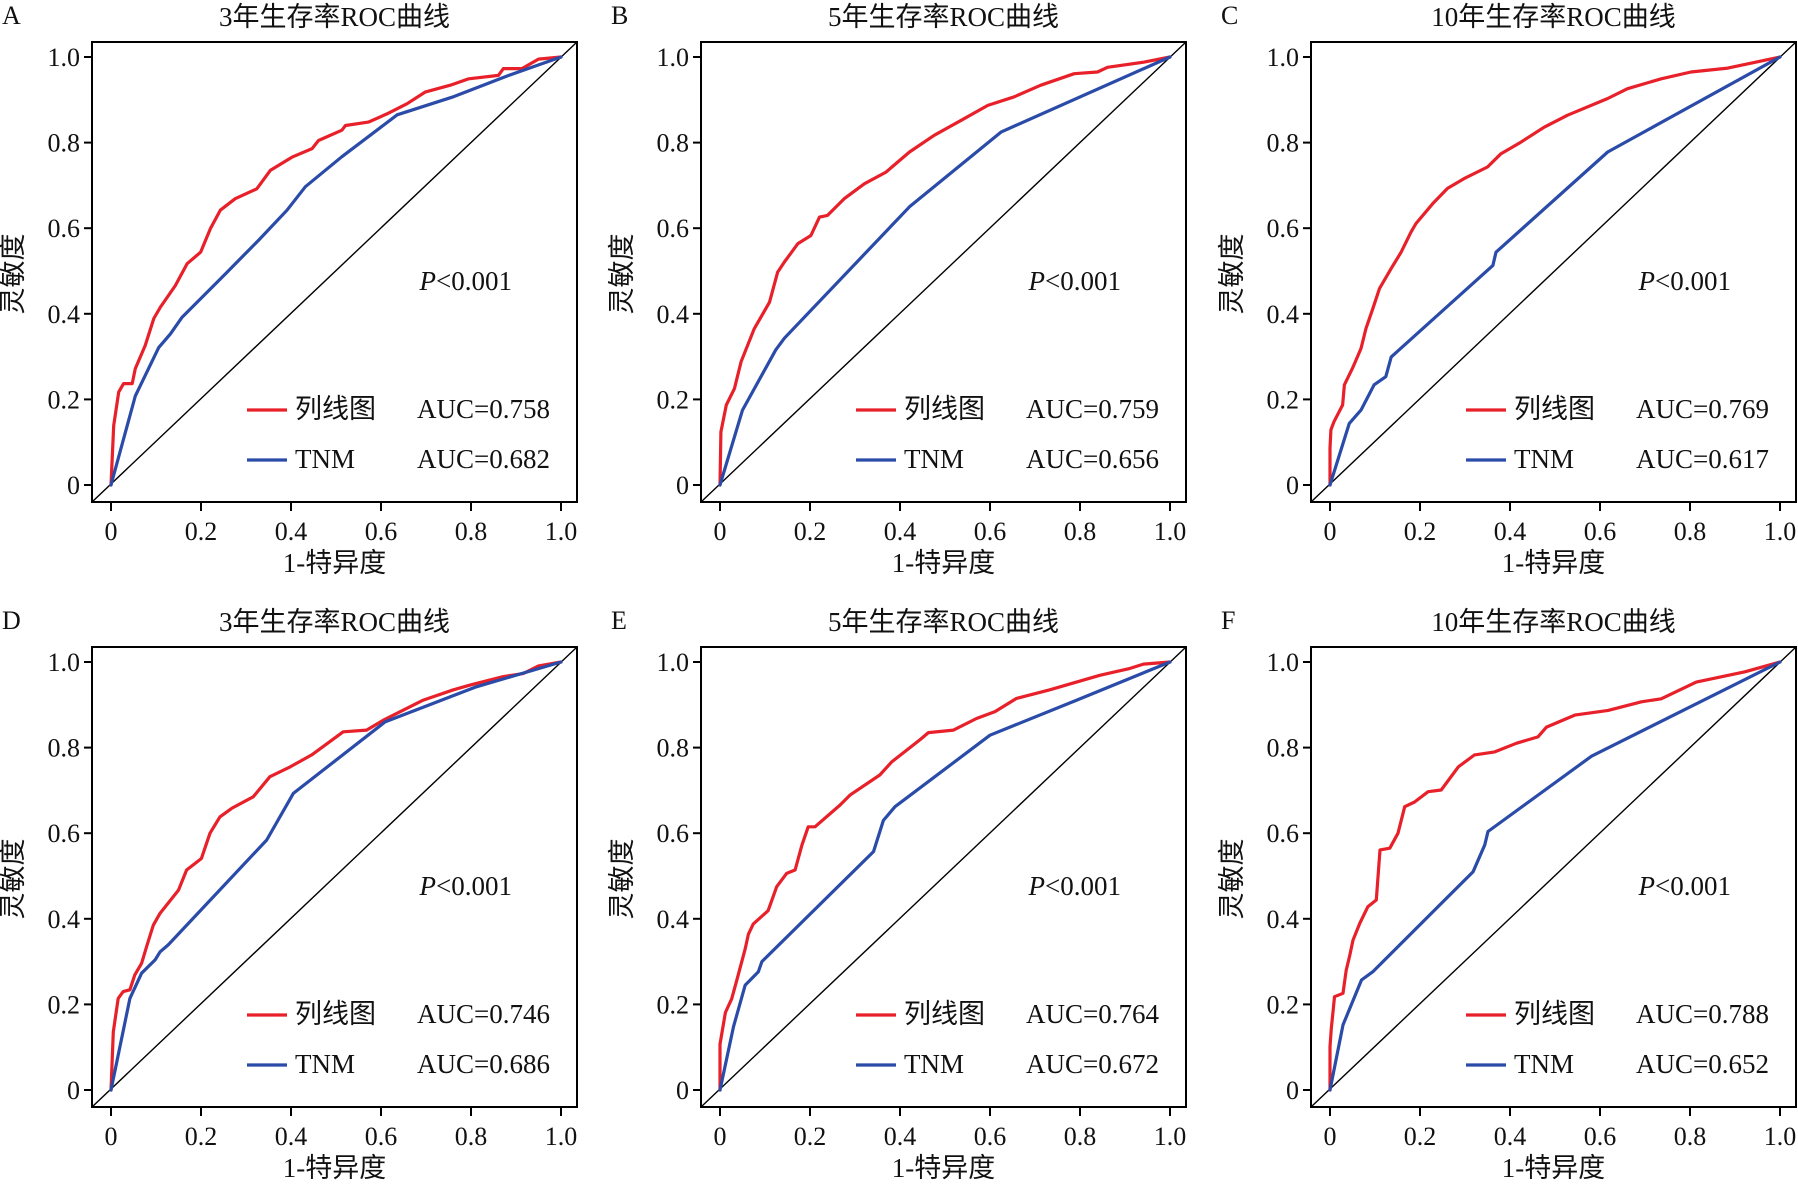 This screenshot has height=1192, width=1798. What do you see at coordinates (1092, 409) in the screenshot?
I see `legend-auc-label: AUC=0.759` at bounding box center [1092, 409].